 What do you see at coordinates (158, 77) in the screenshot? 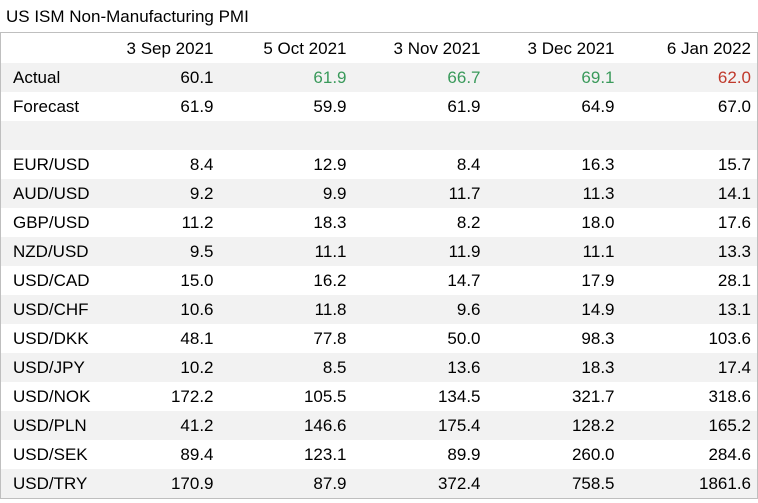
I see `actual-value: 60.1` at bounding box center [158, 77].